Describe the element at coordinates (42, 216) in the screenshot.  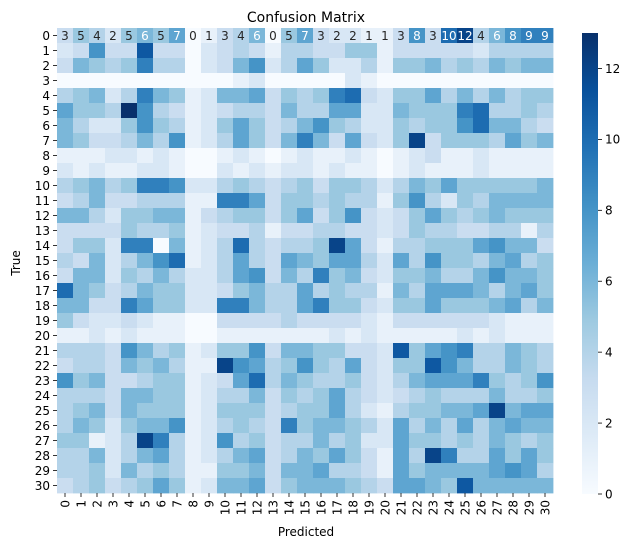
I see `y-tick-label: 12` at that location.